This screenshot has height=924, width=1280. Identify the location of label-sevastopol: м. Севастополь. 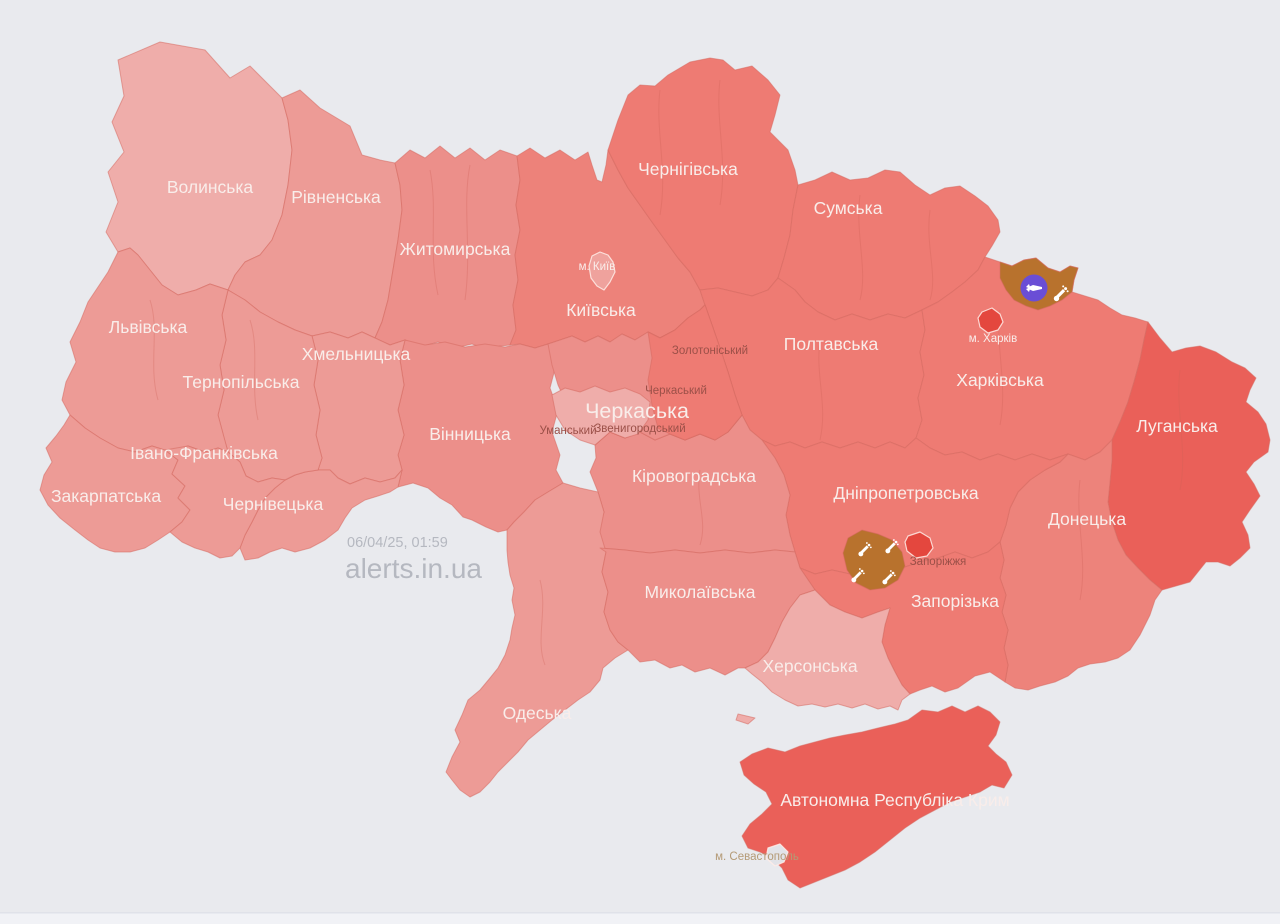
(757, 857).